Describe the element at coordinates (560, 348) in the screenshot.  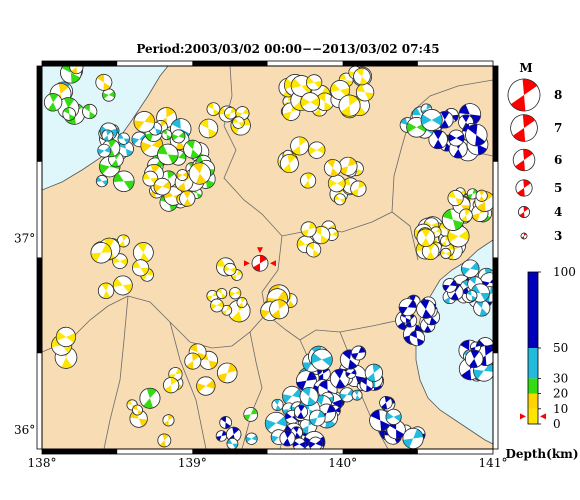
I see `depth-tick-label: 50` at that location.